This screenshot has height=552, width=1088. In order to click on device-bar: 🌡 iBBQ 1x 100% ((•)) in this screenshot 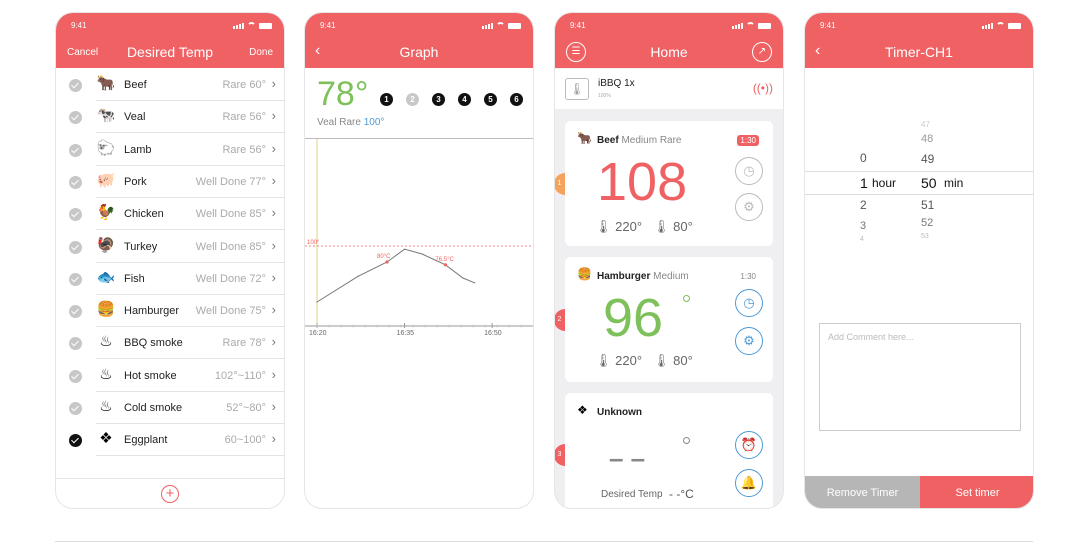, I will do `click(669, 89)`.